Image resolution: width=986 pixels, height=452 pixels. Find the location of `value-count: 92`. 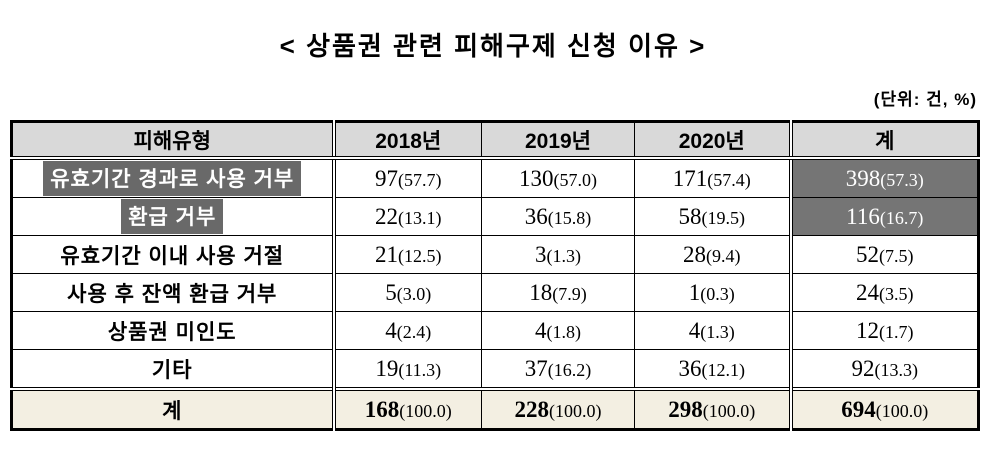

value-count: 92 is located at coordinates (863, 368).